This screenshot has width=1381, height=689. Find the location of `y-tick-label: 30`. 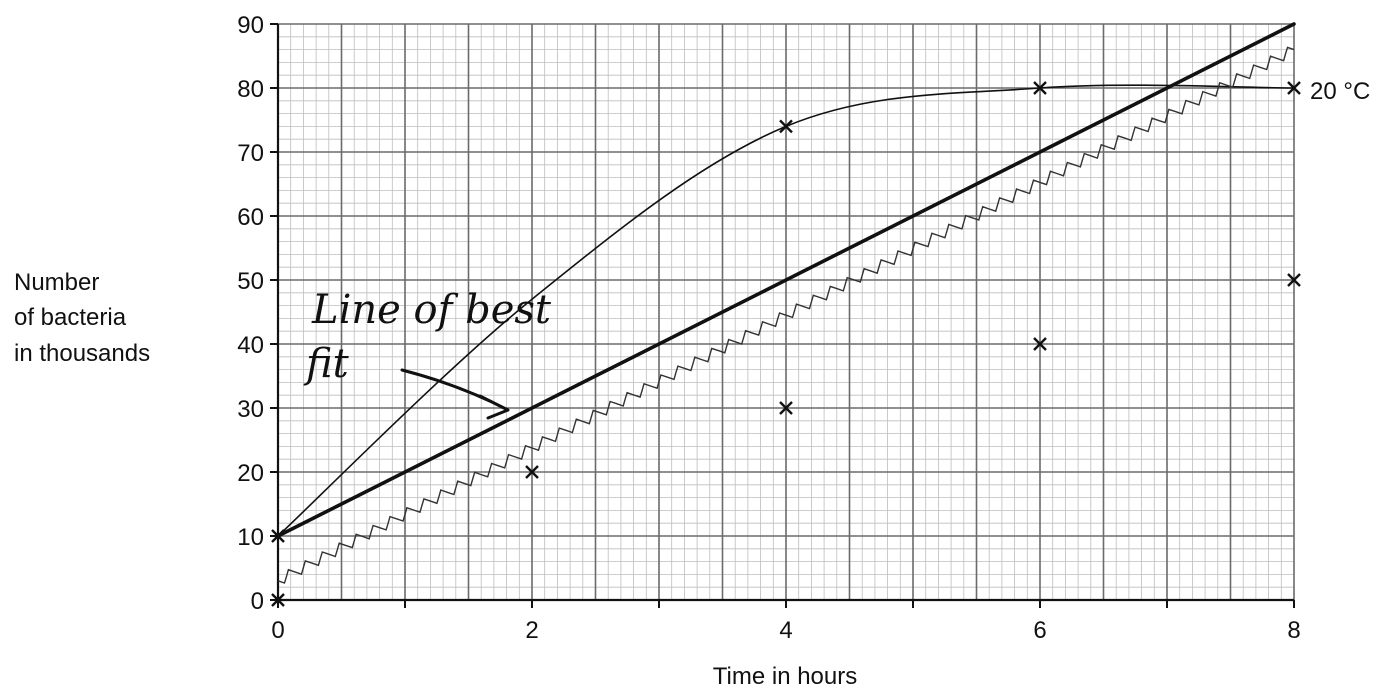

y-tick-label: 30 is located at coordinates (250, 409).